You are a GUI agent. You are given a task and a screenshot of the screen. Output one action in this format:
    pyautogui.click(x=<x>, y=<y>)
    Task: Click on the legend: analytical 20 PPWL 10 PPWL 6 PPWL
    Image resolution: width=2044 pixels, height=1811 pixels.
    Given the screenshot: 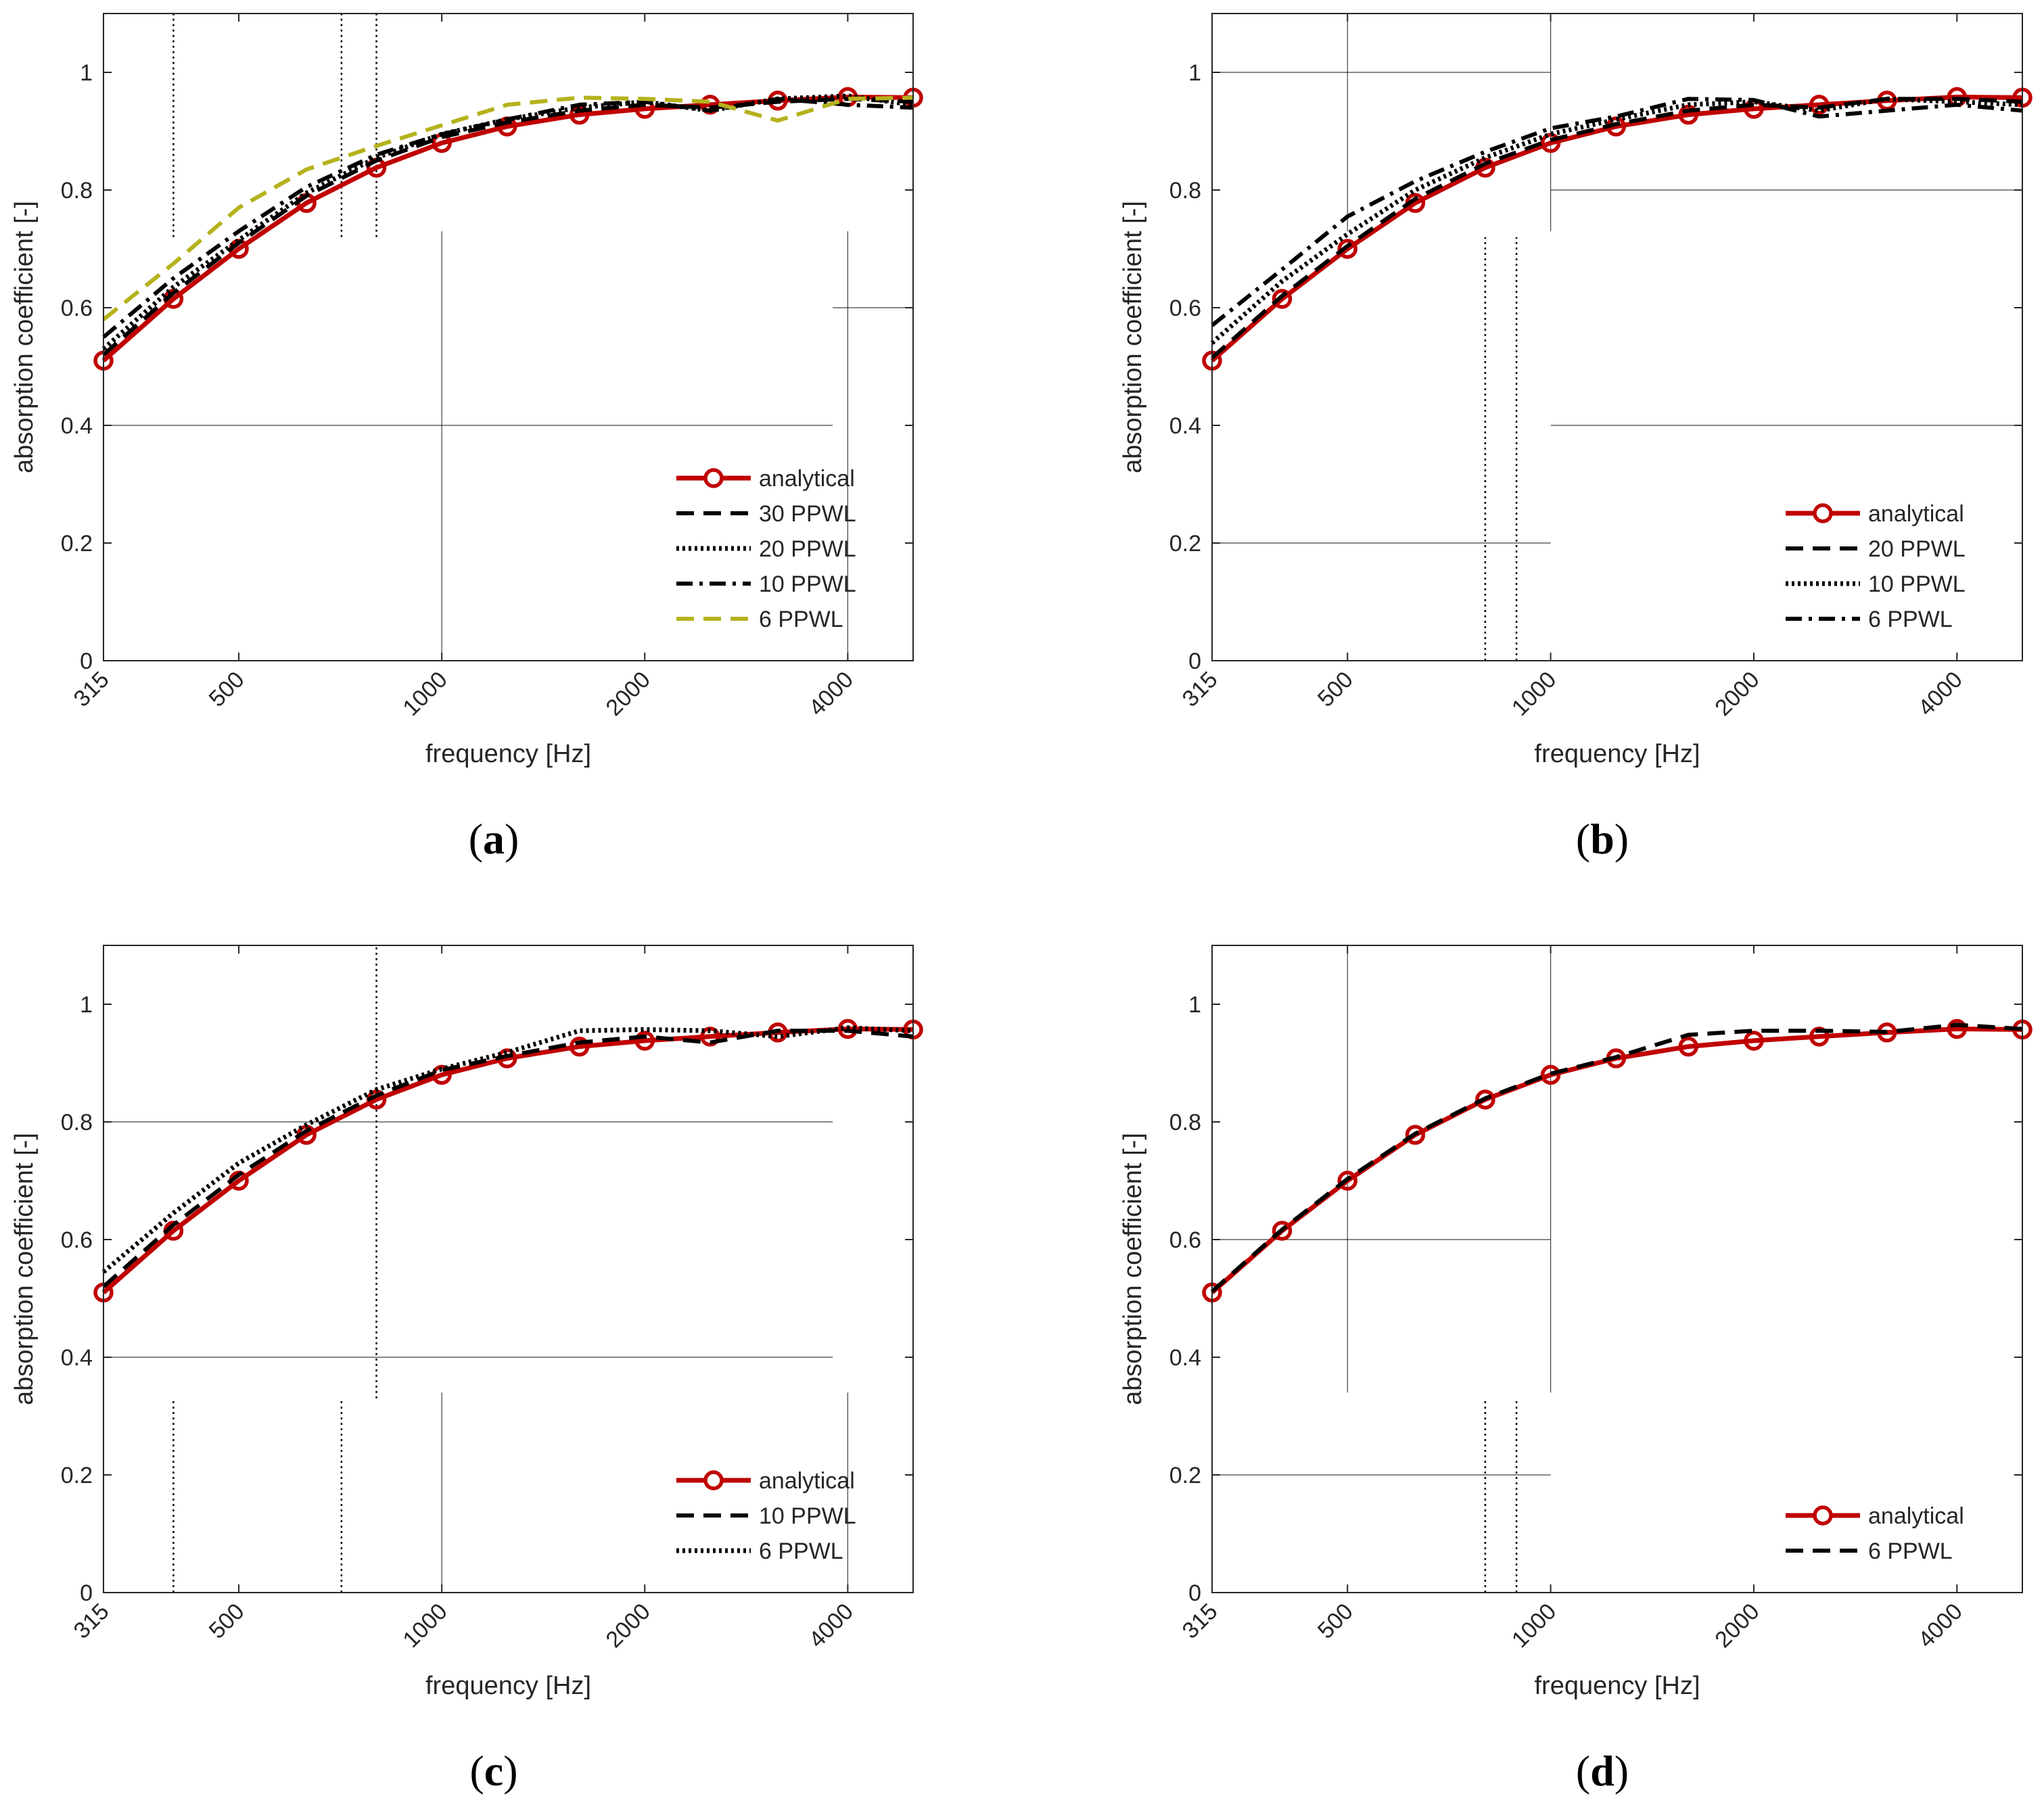 What is the action you would take?
    pyautogui.click(x=1876, y=566)
    